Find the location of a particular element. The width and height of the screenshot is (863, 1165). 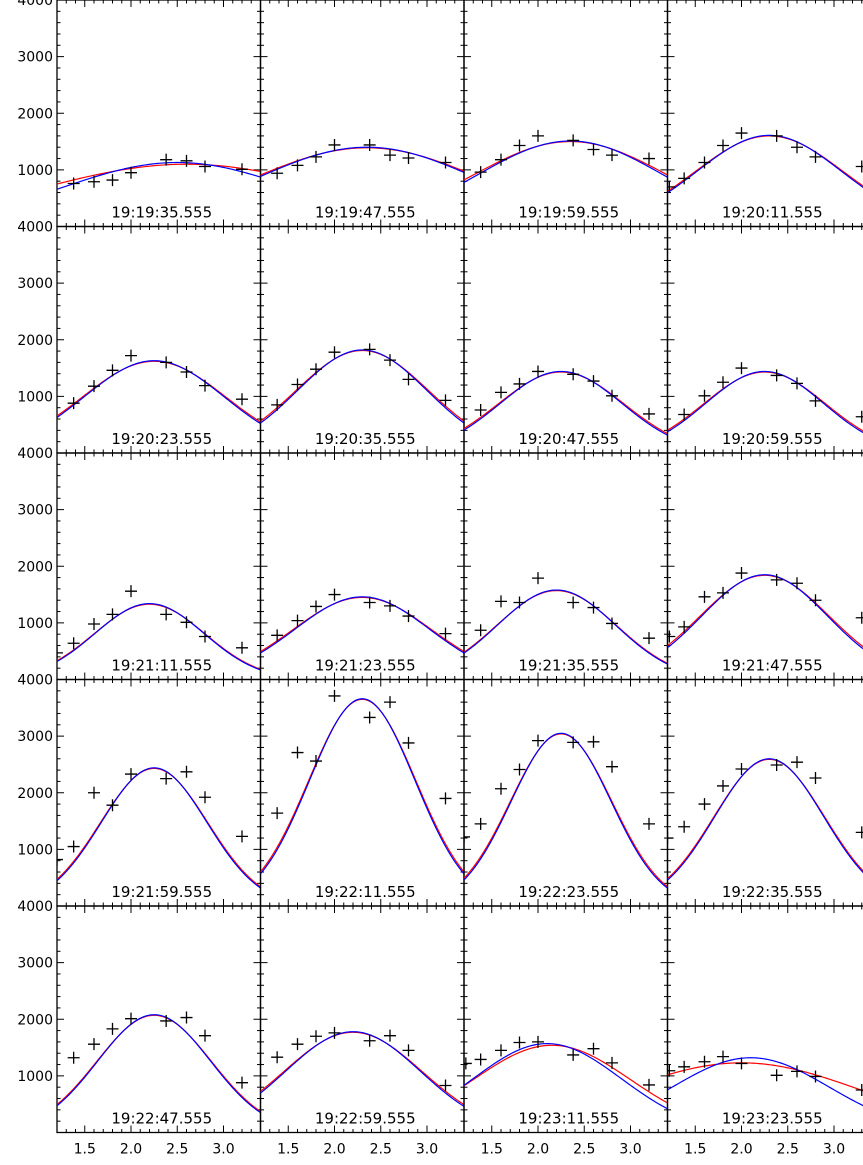

x-tick-label: 2.5 is located at coordinates (177, 1150).